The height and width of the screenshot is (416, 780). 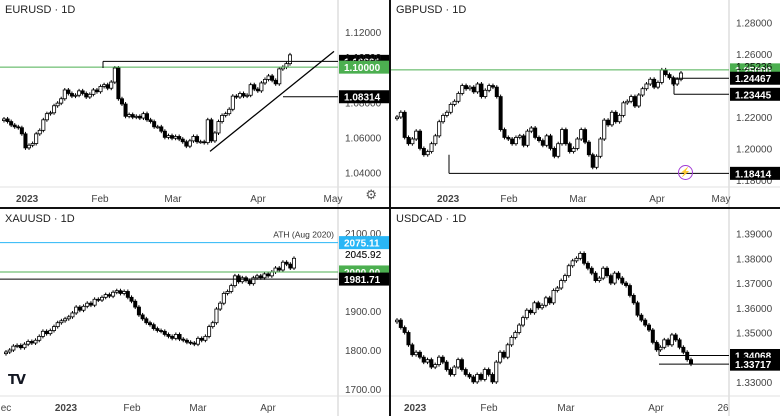 What do you see at coordinates (685, 172) in the screenshot?
I see `lightning-icon: ⚡` at bounding box center [685, 172].